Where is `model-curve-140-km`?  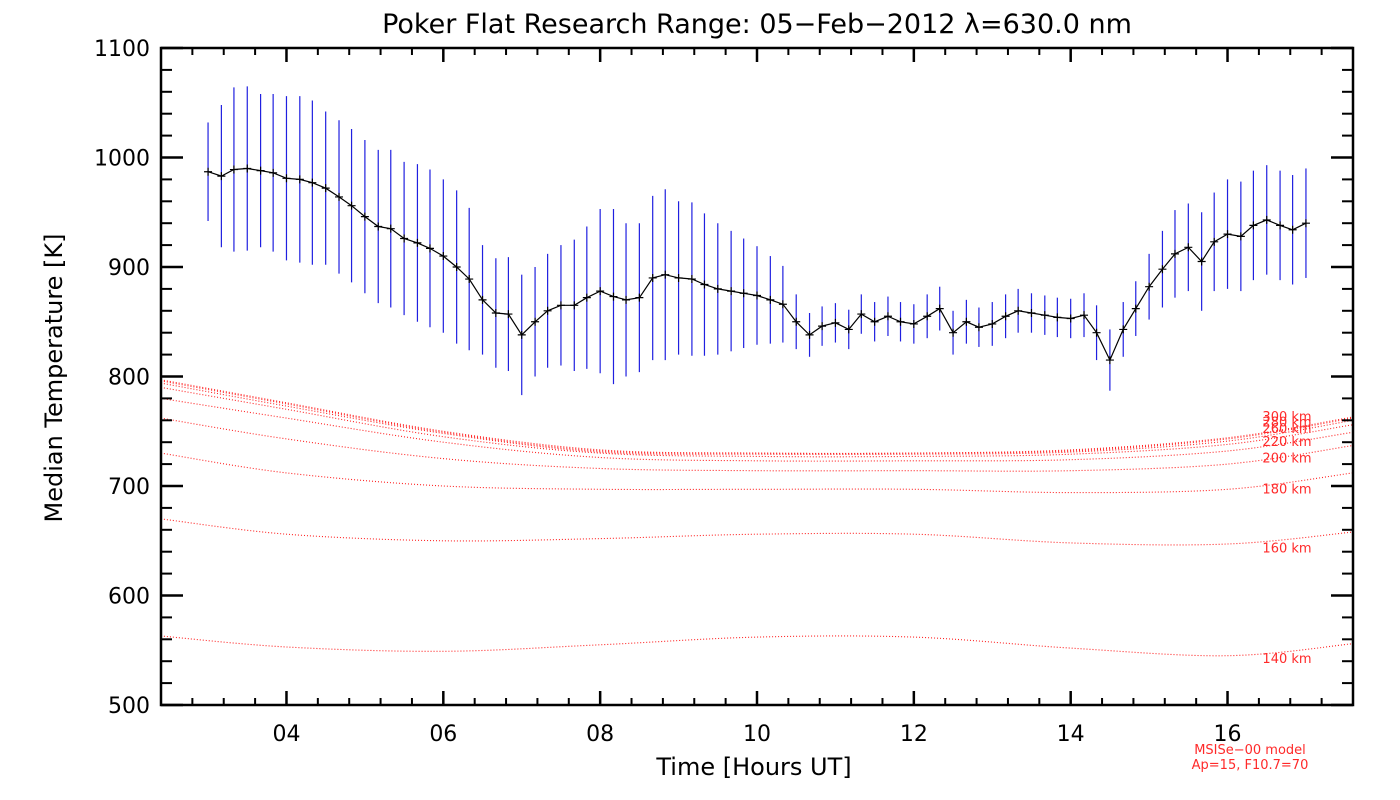
model-curve-140-km is located at coordinates (757, 646).